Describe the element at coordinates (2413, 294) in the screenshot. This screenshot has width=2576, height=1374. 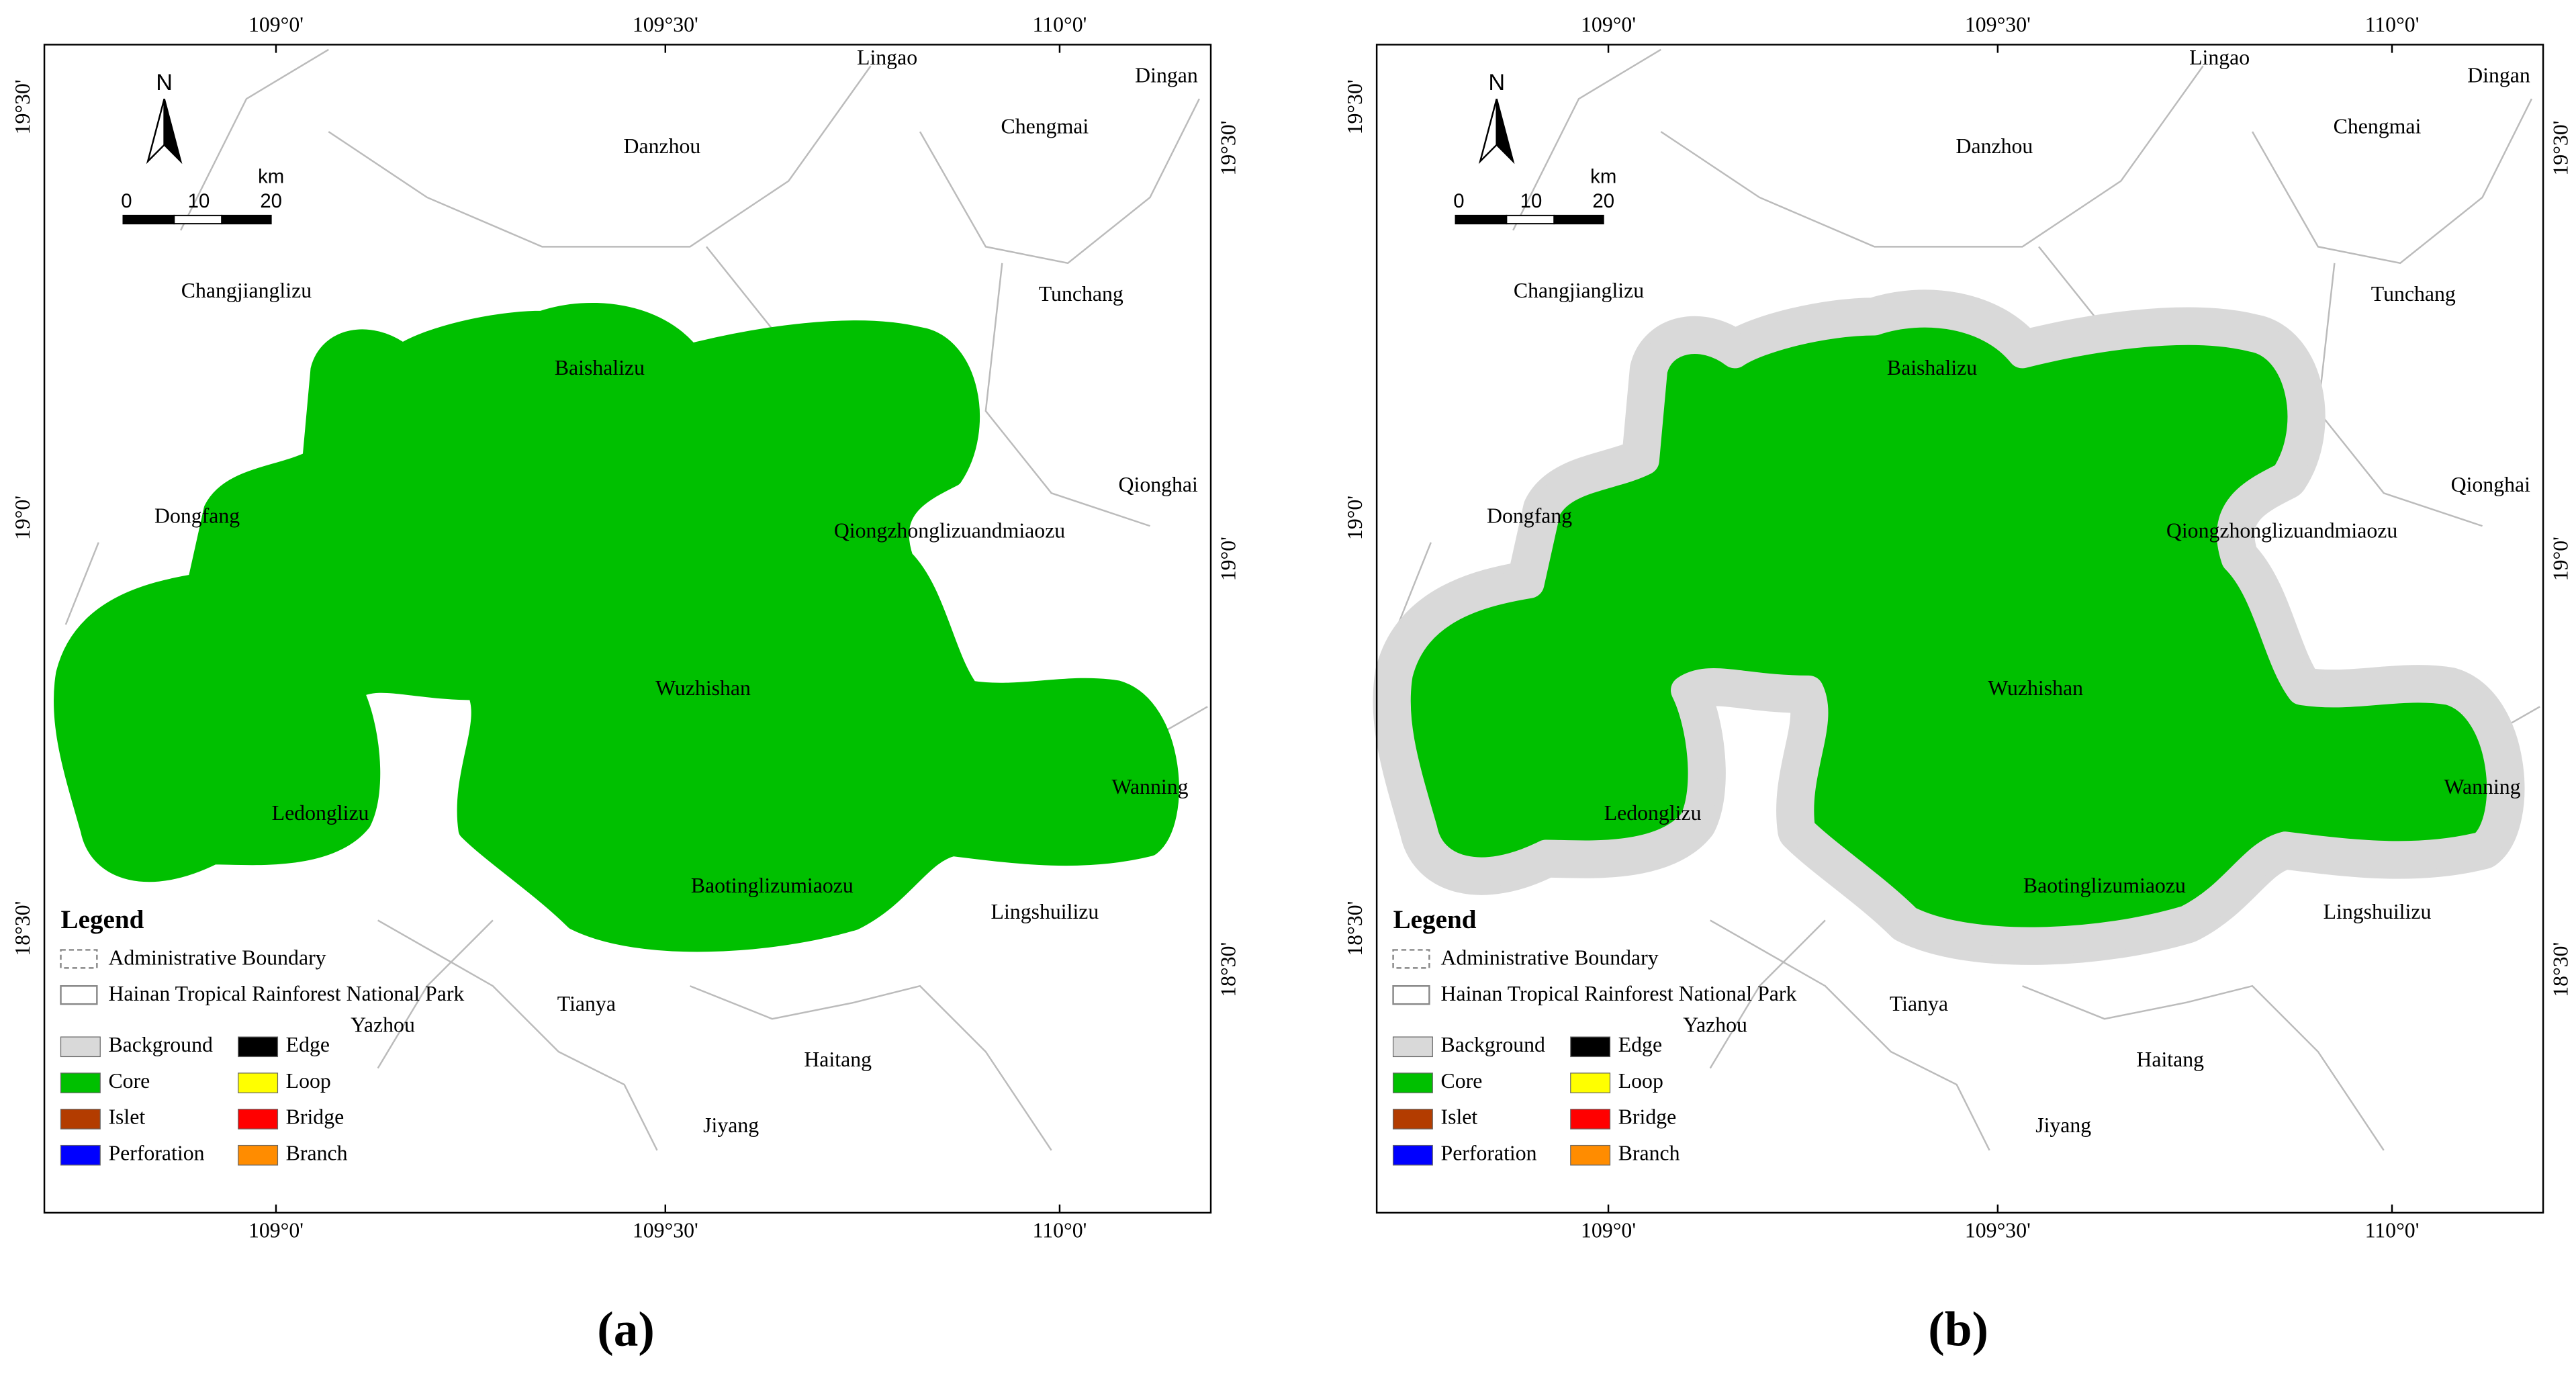
I see `place-name: Tunchang` at that location.